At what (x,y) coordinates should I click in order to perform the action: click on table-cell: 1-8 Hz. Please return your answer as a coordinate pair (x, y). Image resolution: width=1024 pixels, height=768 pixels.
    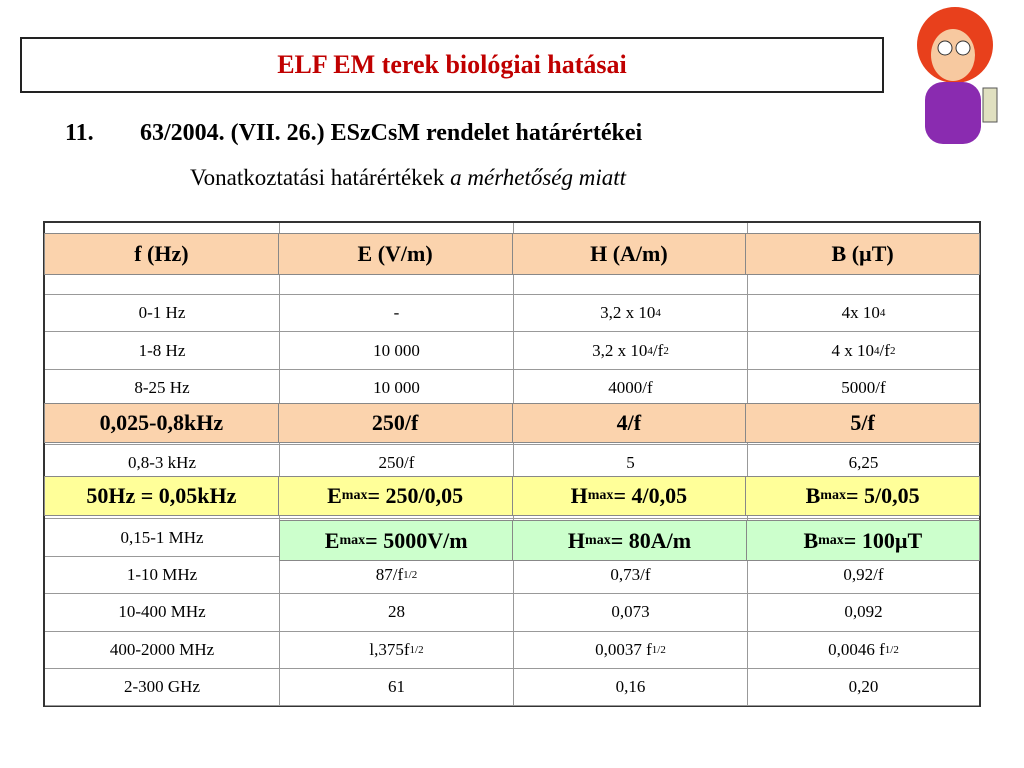
    Looking at the image, I should click on (162, 351).